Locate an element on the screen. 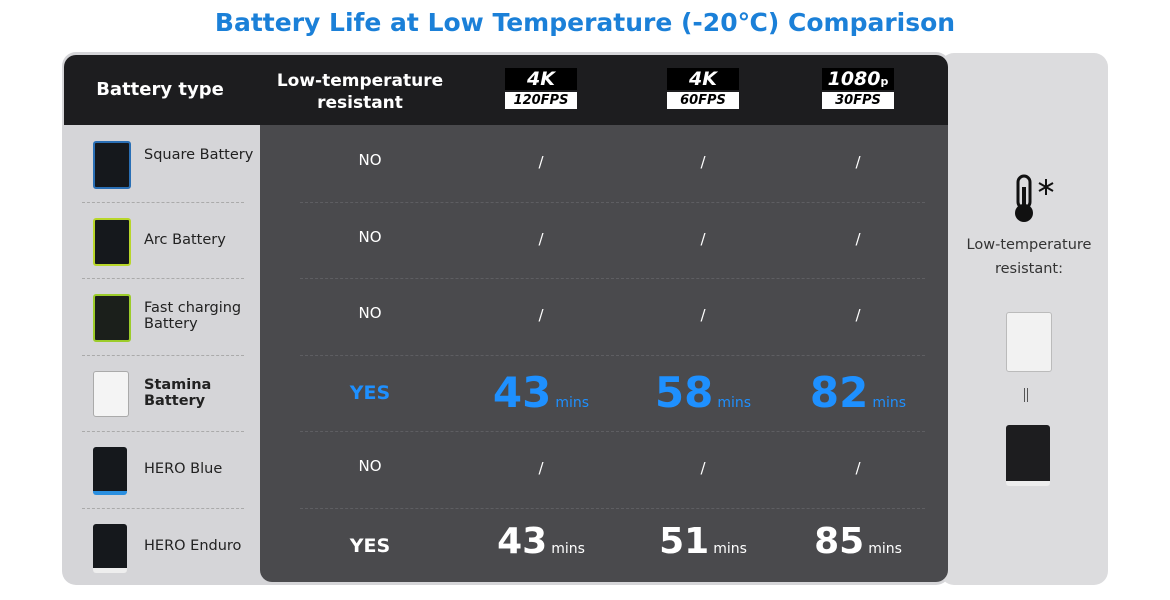 This screenshot has width=1170, height=600. minutes-value: 51 is located at coordinates (684, 541).